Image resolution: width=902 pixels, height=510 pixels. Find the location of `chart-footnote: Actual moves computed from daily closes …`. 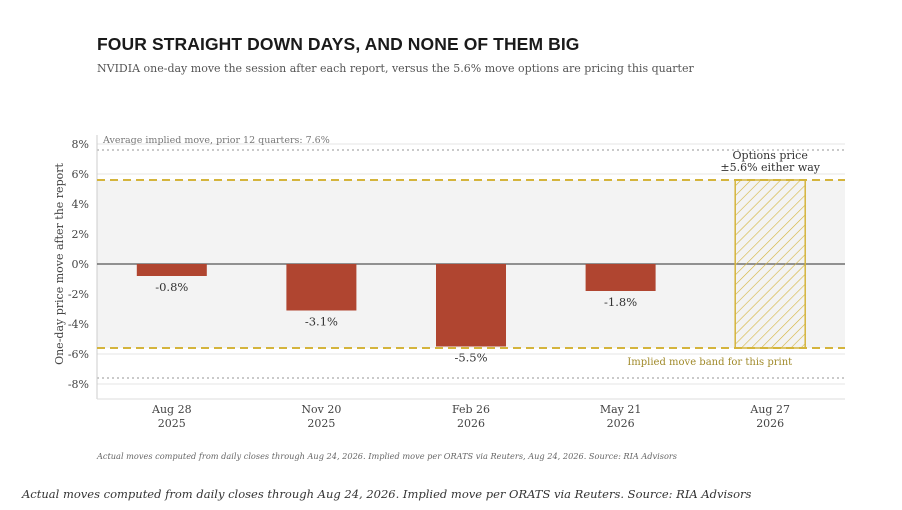

chart-footnote: Actual moves computed from daily closes … is located at coordinates (387, 456).